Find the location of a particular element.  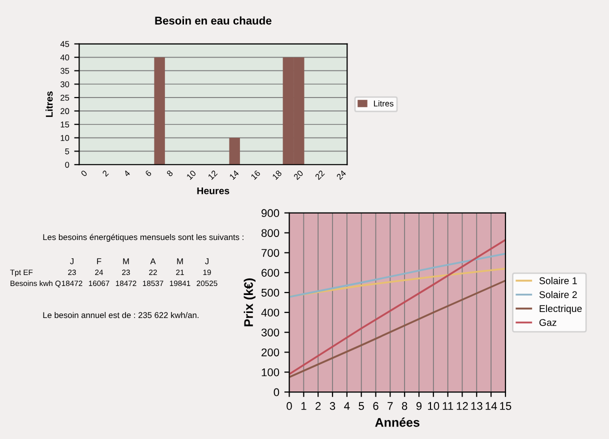

x-tick-label: 3 is located at coordinates (333, 406).